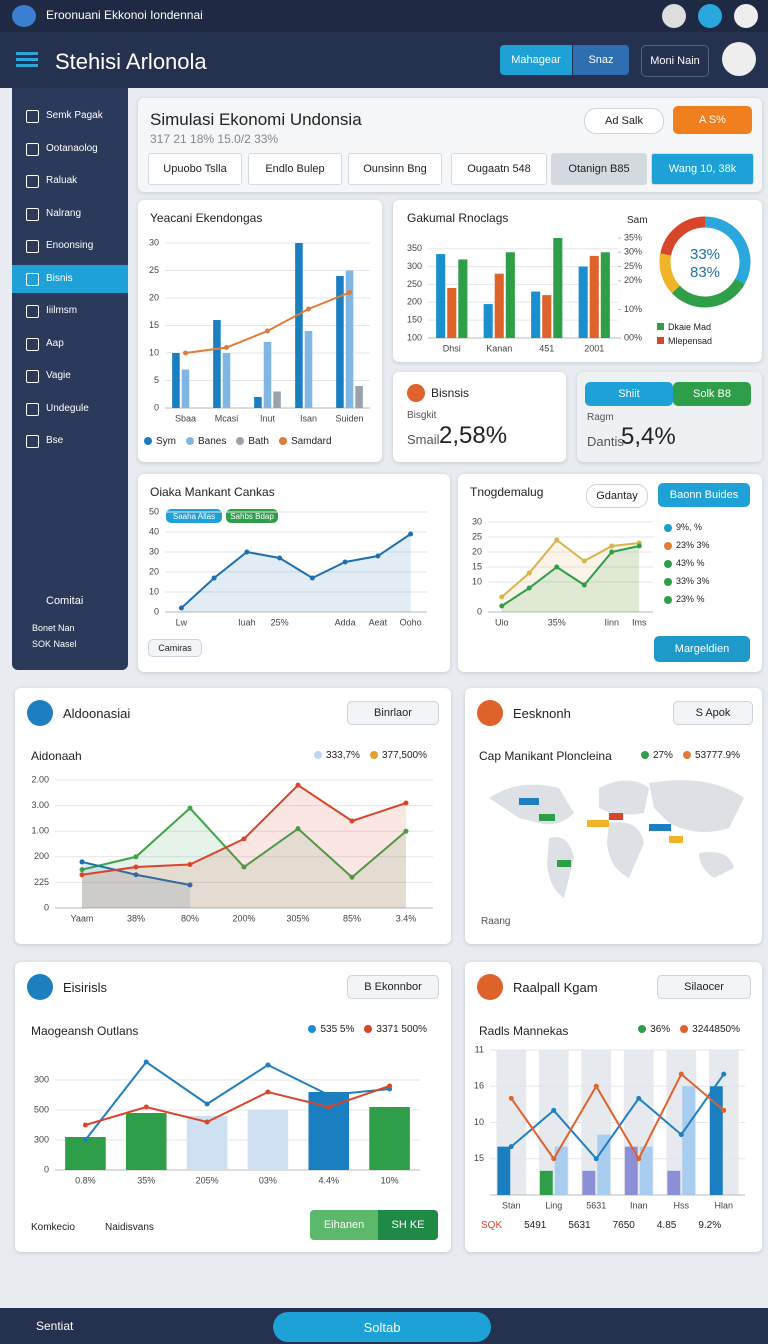 The image size is (768, 1344). I want to click on legend: Dkaie Mad Mlepensad, so click(684, 334).